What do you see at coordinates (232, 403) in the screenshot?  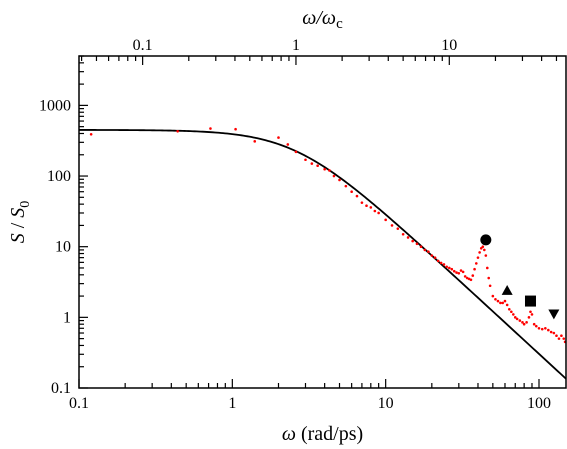 I see `x-tick-label: 1` at bounding box center [232, 403].